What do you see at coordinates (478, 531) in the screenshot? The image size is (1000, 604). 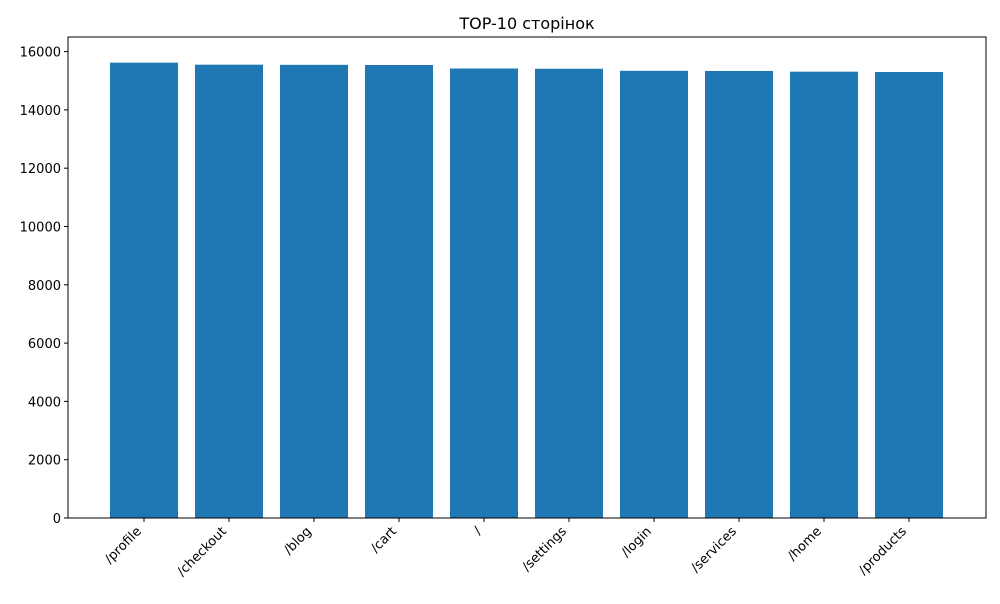 I see `x-tick-label: /` at bounding box center [478, 531].